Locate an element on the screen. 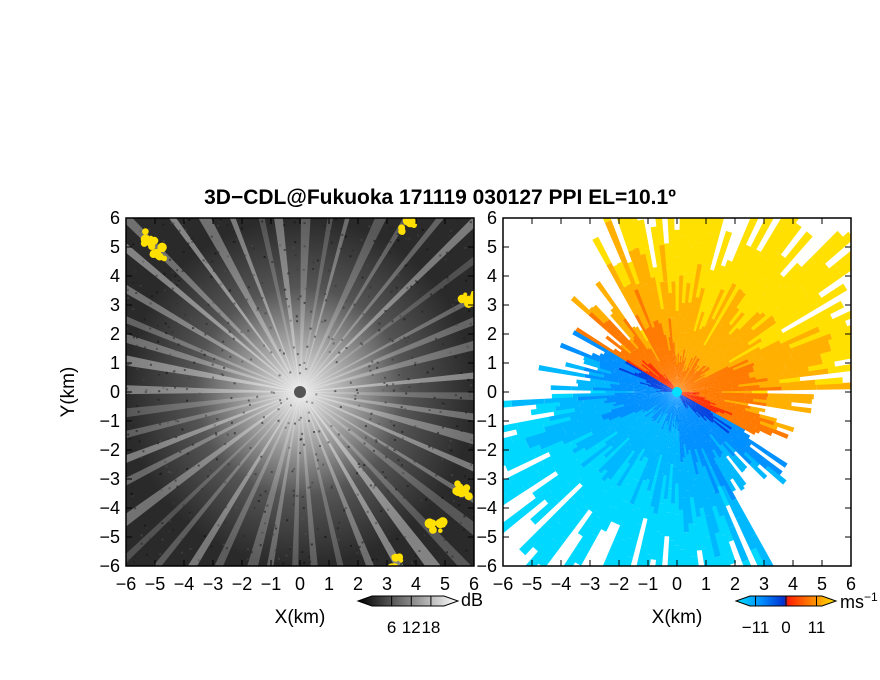 Image resolution: width=880 pixels, height=680 pixels. colorbar-tick-label: 0 is located at coordinates (785, 627).